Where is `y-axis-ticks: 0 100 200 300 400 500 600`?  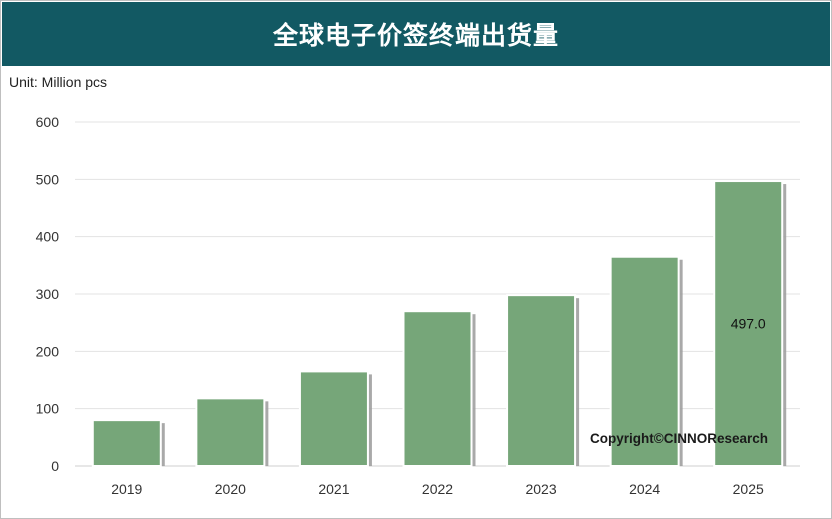
y-axis-ticks: 0 100 200 300 400 500 600 is located at coordinates (48, 294).